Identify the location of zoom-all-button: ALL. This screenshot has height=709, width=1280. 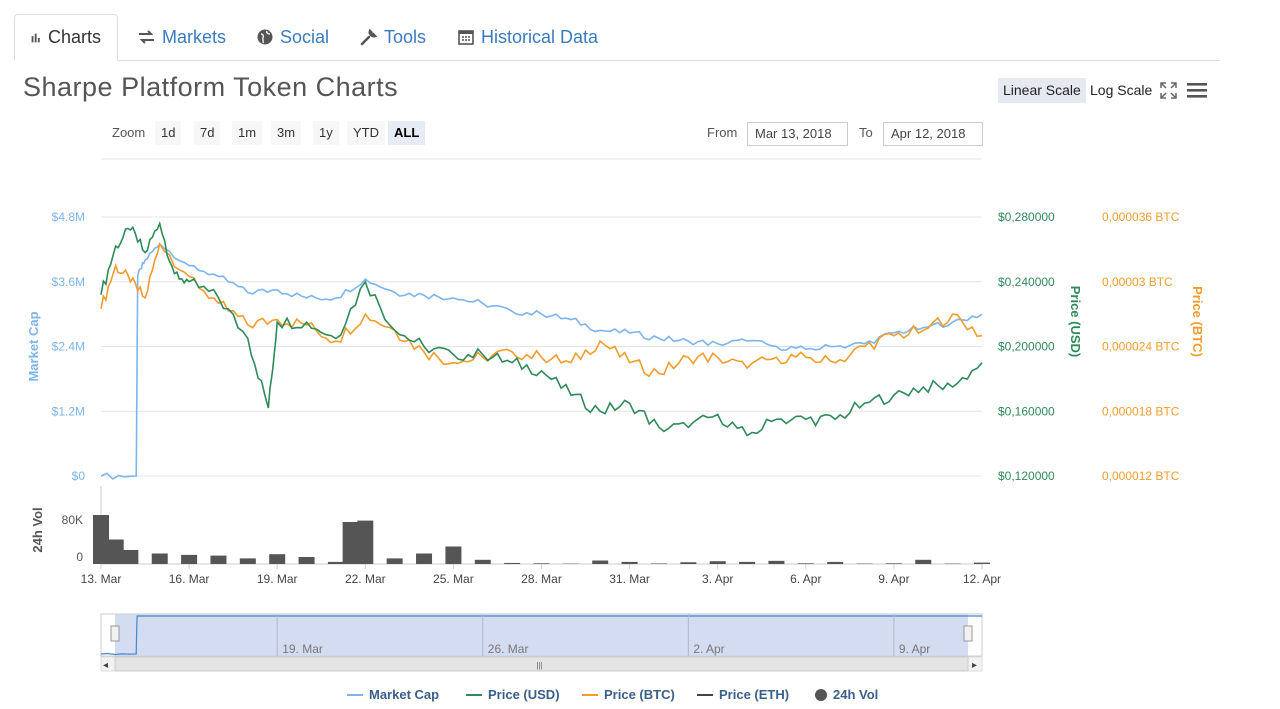
(407, 133).